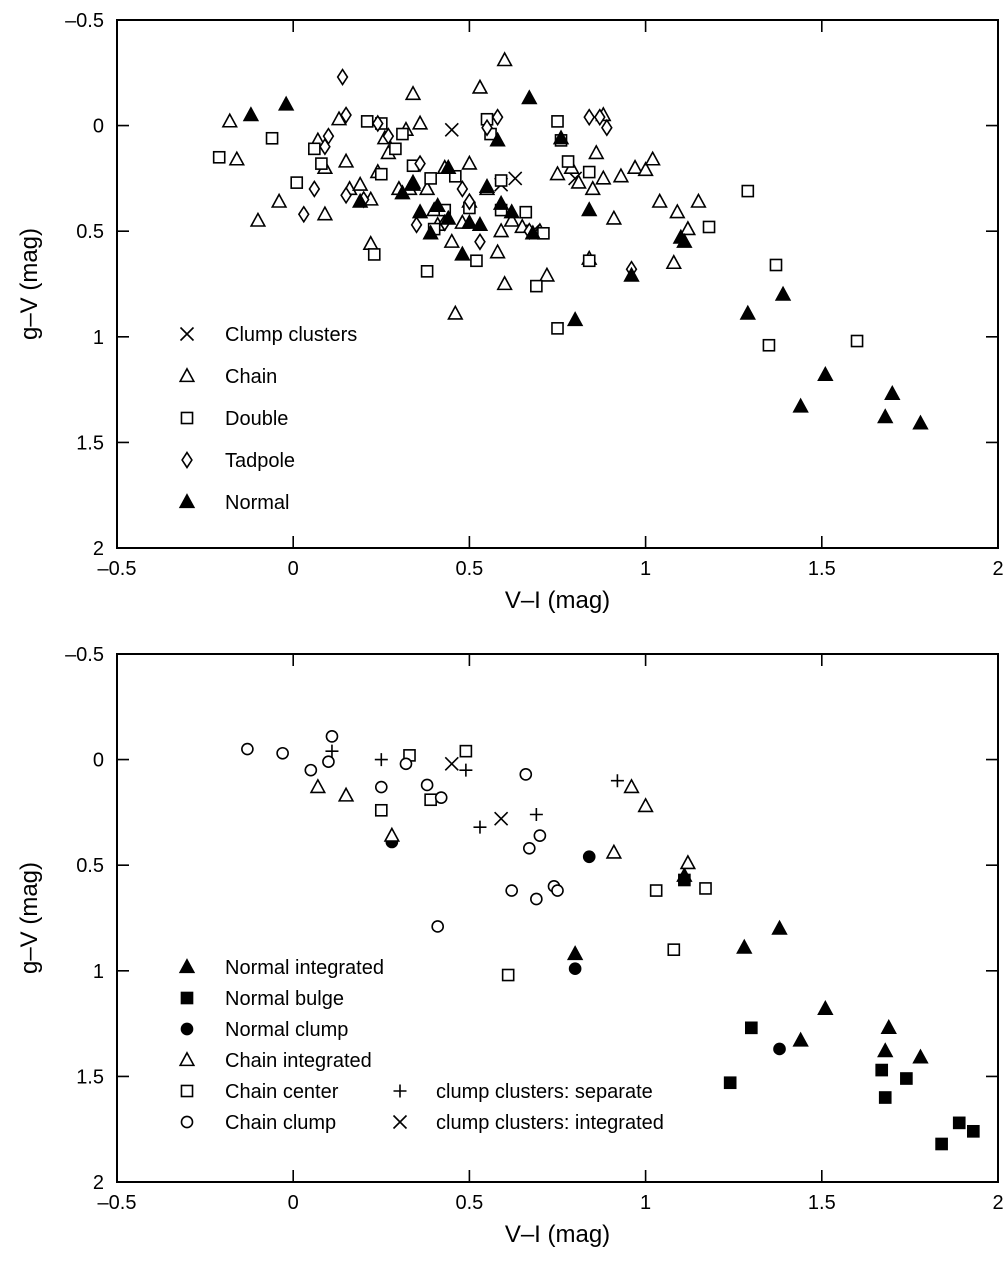 This screenshot has width=1006, height=1264. I want to click on legend-label-tadpole: Tadpole, so click(260, 461).